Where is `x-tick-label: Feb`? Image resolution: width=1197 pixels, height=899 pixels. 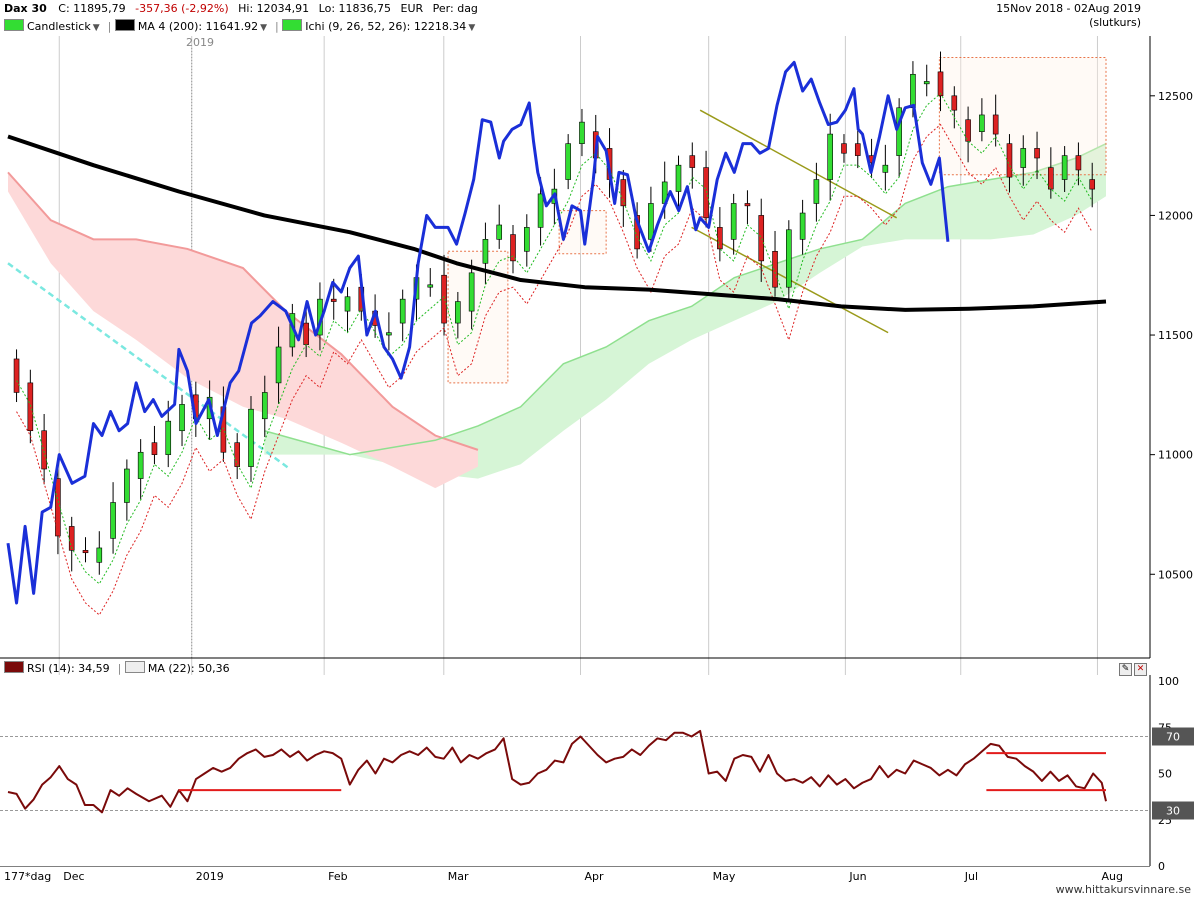
x-tick-label: Feb is located at coordinates (337, 876).